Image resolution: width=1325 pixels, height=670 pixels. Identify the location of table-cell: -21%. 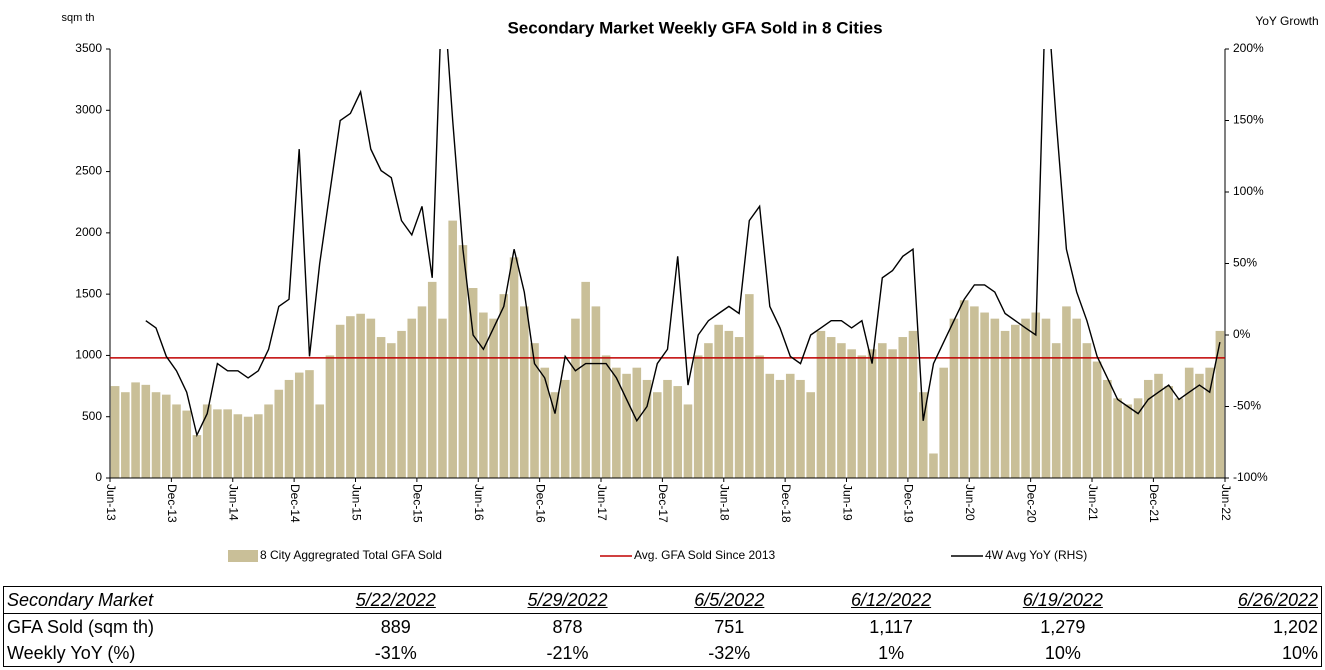
(567, 652).